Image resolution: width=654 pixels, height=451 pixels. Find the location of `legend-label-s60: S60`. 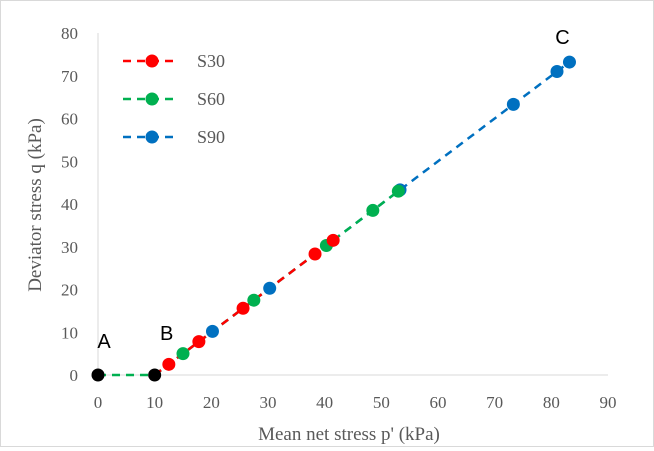

legend-label-s60: S60 is located at coordinates (211, 99).